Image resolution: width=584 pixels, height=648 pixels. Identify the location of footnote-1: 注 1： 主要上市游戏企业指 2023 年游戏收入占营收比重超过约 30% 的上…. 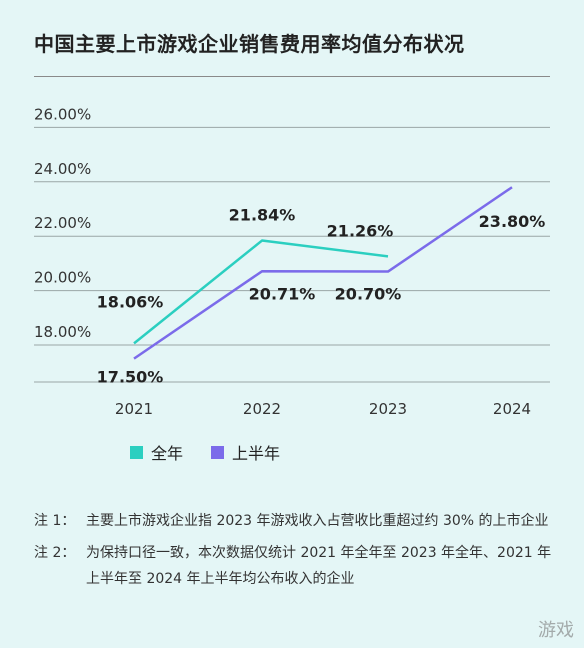
(299, 521).